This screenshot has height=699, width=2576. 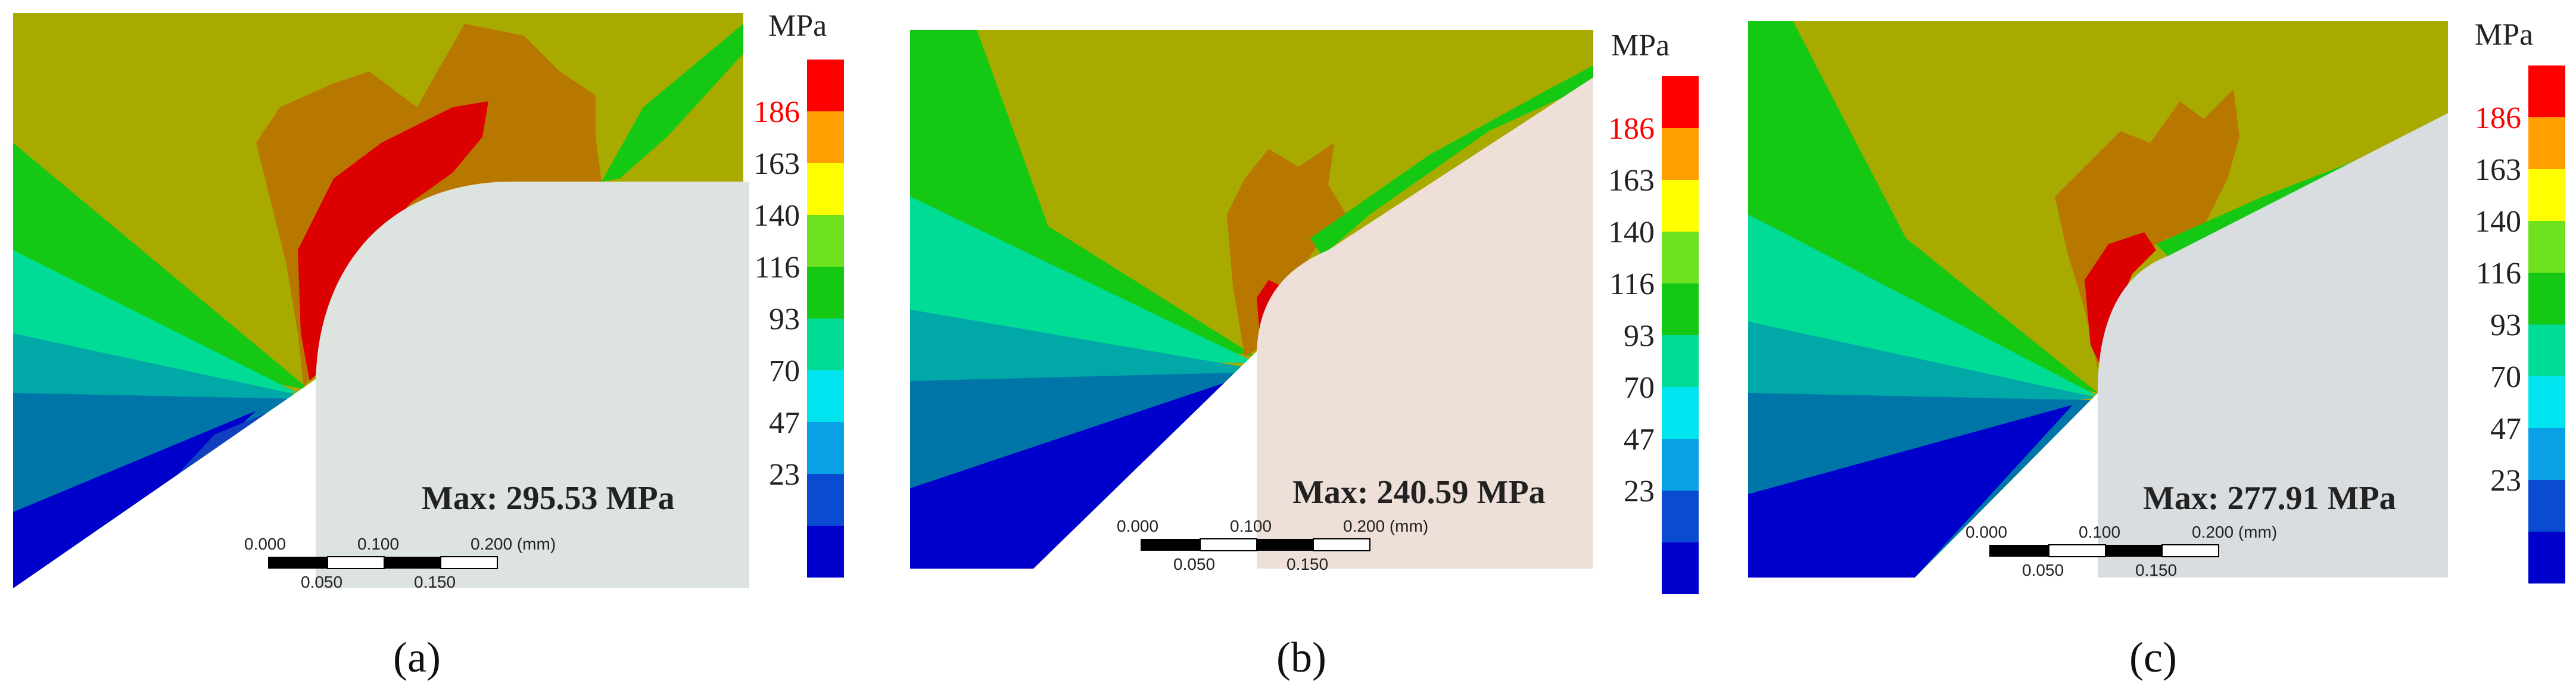 I want to click on legend-a-tick-1: 163, so click(x=776, y=164).